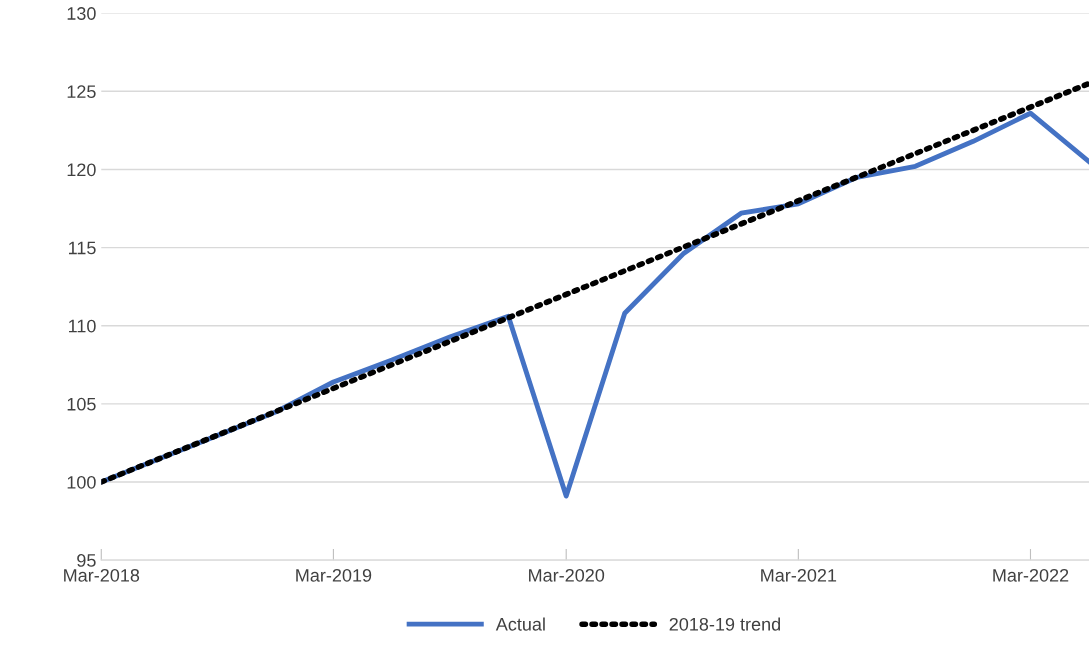 Image resolution: width=1089 pixels, height=659 pixels. What do you see at coordinates (82, 248) in the screenshot?
I see `y-tick-label: 115` at bounding box center [82, 248].